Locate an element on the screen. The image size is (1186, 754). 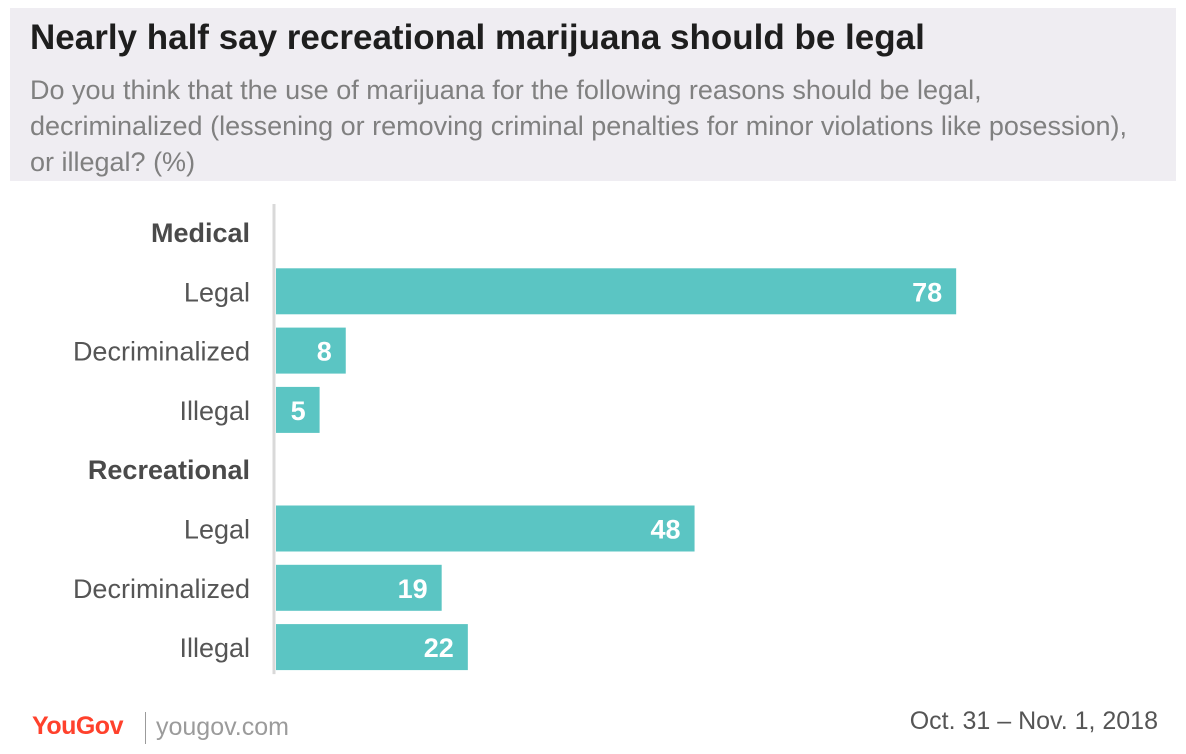
footer-date: Oct. 31 – Nov. 1, 2018 is located at coordinates (1033, 721).